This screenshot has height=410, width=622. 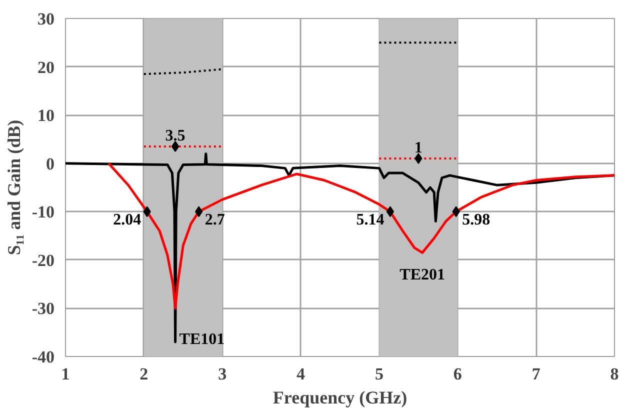 What do you see at coordinates (536, 374) in the screenshot?
I see `x-tick-label: 7` at bounding box center [536, 374].